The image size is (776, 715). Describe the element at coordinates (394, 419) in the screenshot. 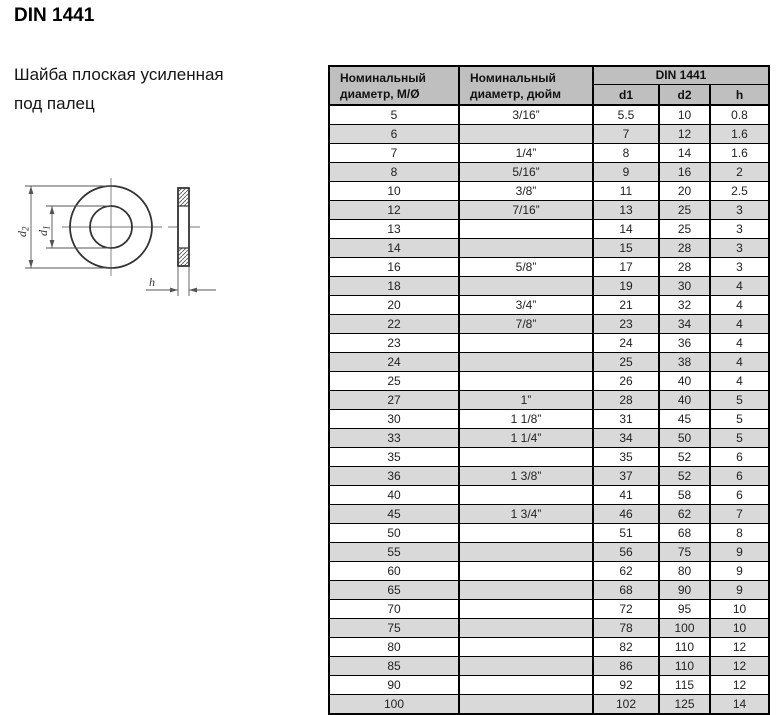

I see `cell-nominal-mm: 30` at that location.